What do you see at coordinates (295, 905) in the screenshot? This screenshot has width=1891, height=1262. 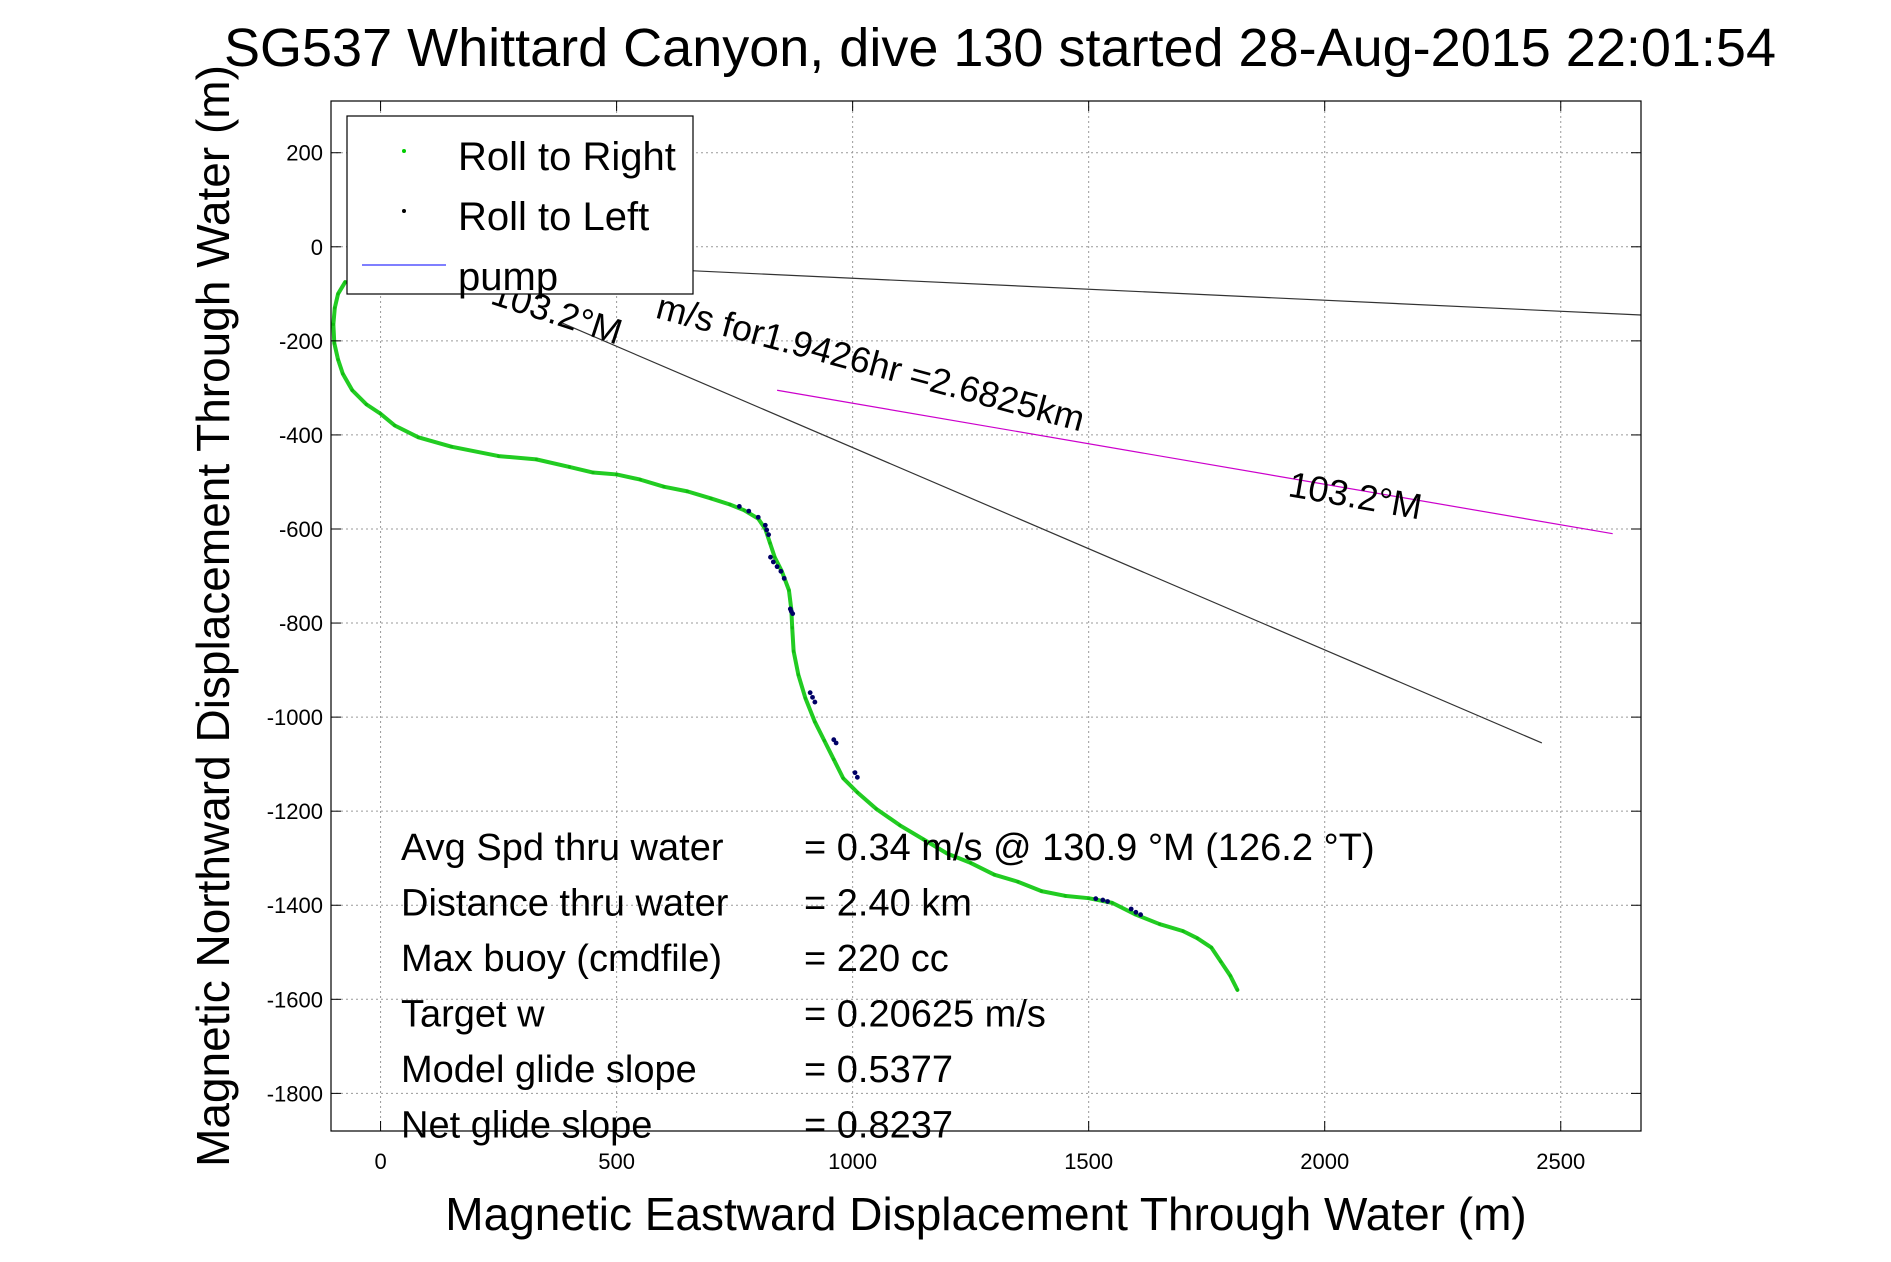 I see `y-tick-label: -1400` at bounding box center [295, 905].